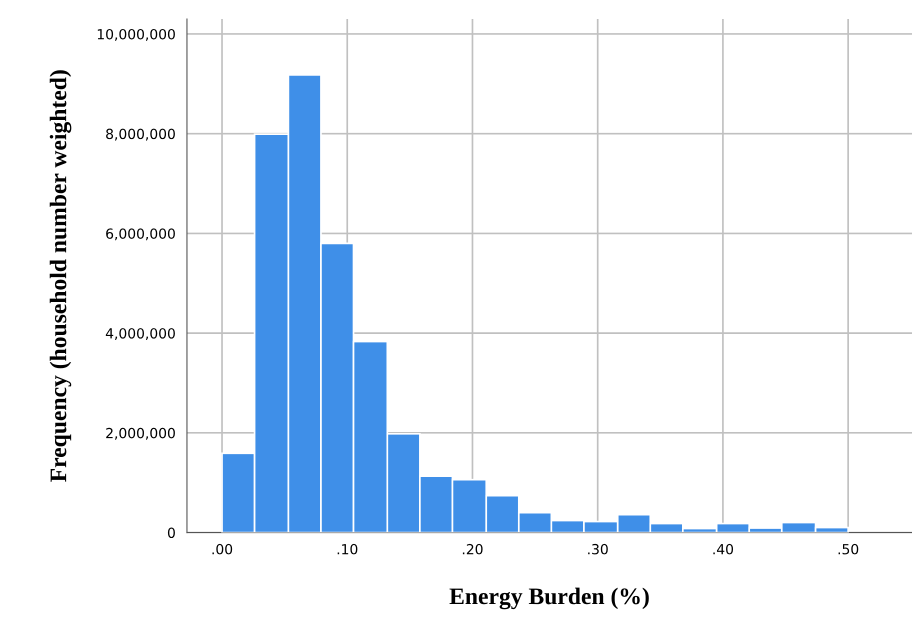  Describe the element at coordinates (140, 334) in the screenshot. I see `y-tick-label: 4,000,000` at that location.